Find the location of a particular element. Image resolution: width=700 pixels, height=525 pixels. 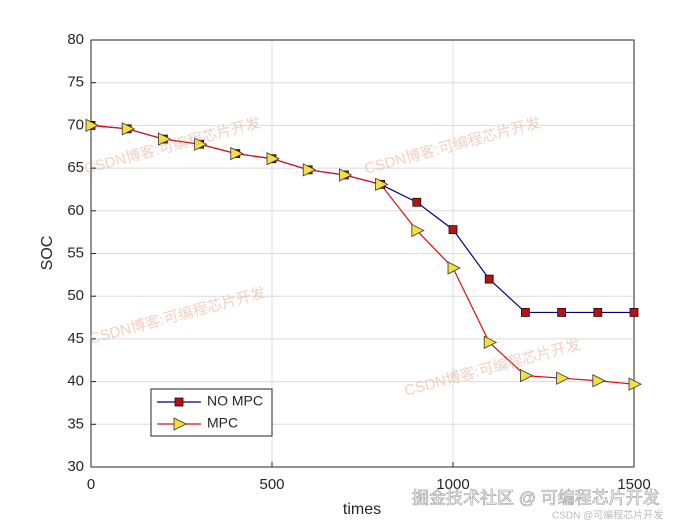

y-tick-label: 35 is located at coordinates (75, 423).